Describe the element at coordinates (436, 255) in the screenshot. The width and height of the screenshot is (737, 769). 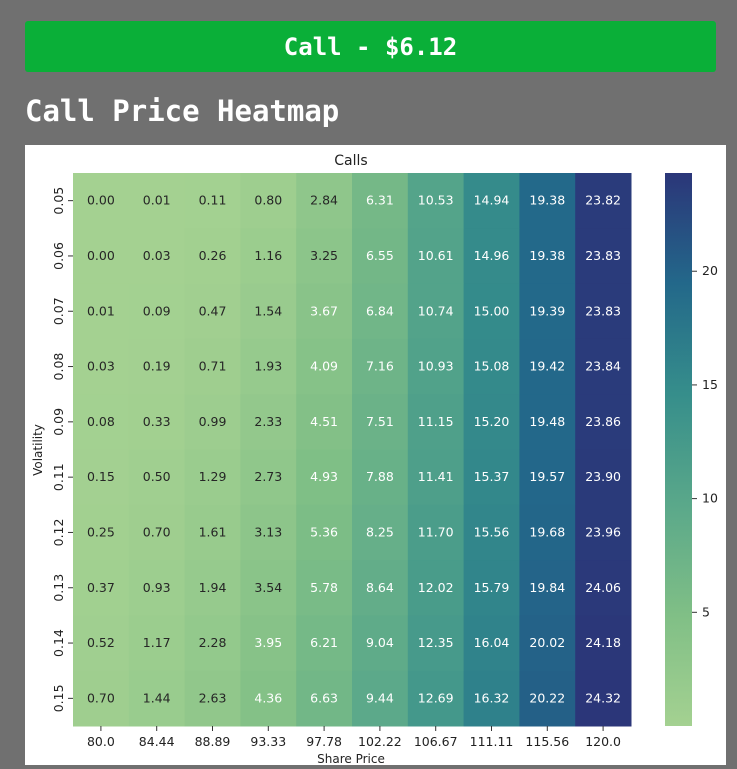
I see `heatmap-cell-label: 10.61` at that location.